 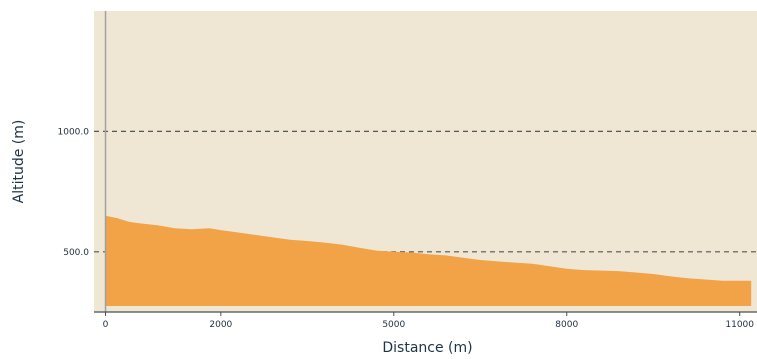 I want to click on x-tick-label: 11000, so click(x=739, y=325).